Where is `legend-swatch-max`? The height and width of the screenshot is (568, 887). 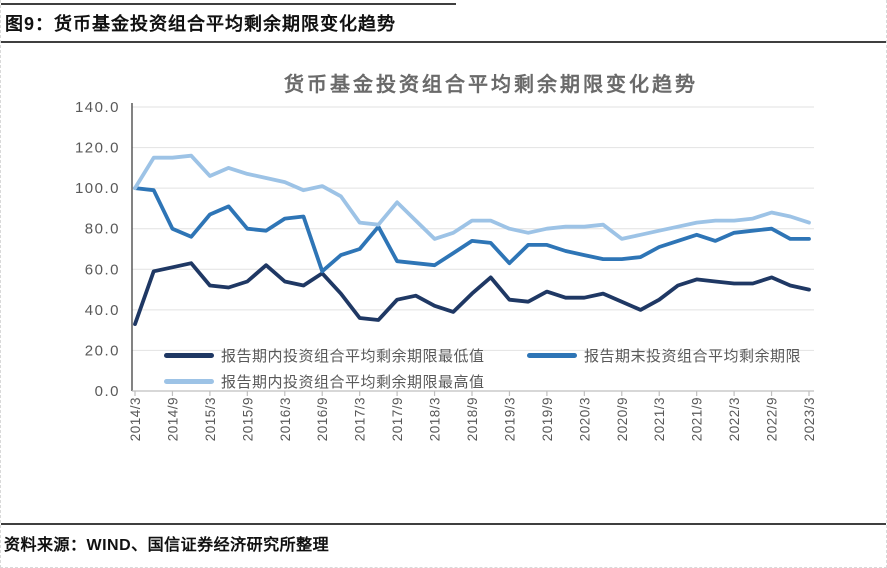 legend-swatch-max is located at coordinates (189, 381).